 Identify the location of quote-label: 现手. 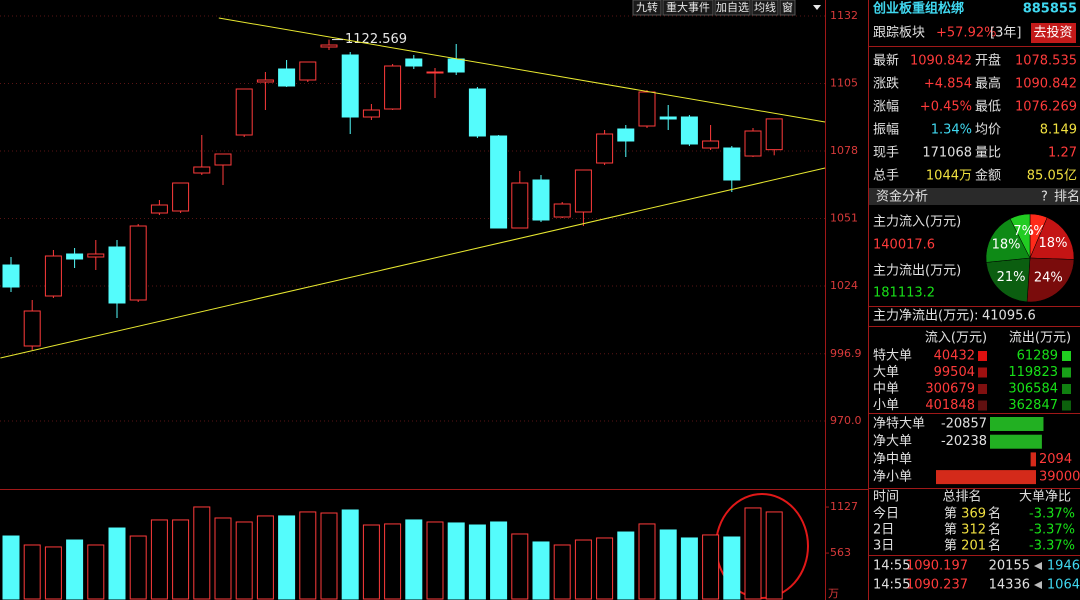
(886, 153).